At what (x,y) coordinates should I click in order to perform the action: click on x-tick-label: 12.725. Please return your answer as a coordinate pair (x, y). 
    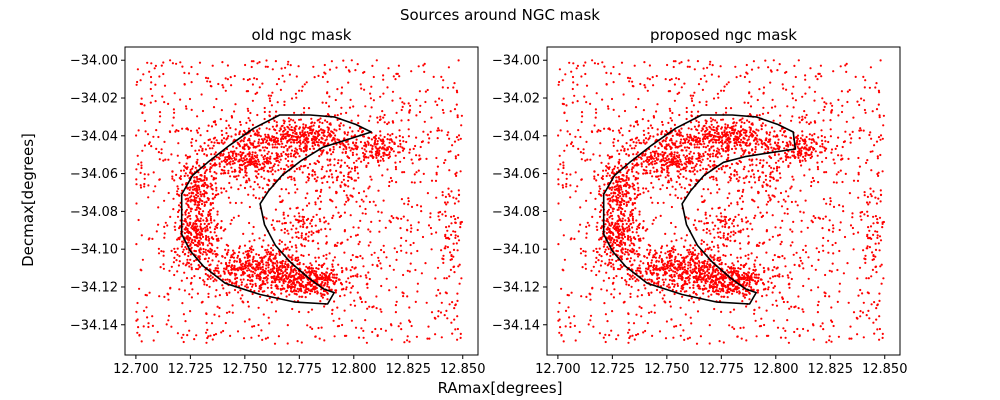
    Looking at the image, I should click on (191, 369).